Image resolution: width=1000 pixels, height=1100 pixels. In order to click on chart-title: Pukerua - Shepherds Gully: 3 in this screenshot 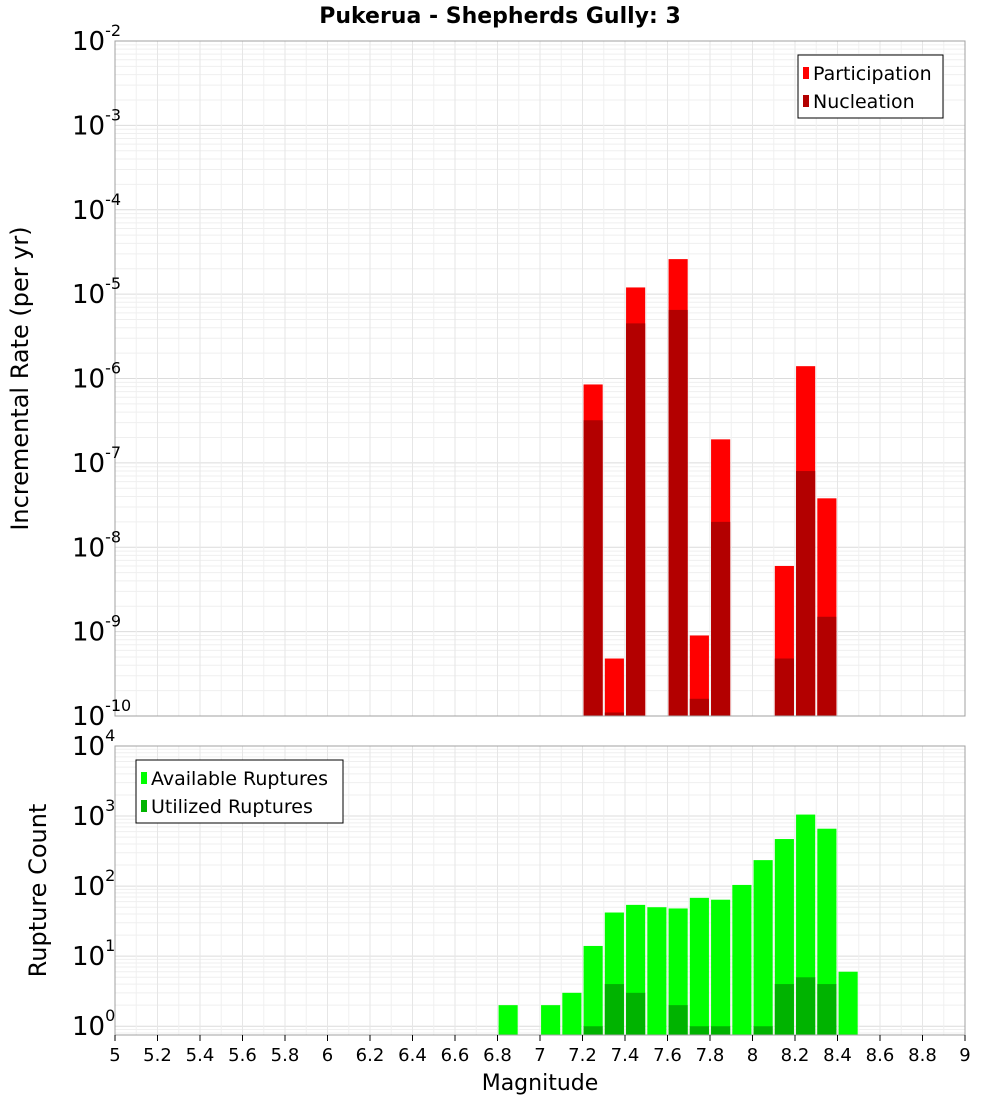, I will do `click(500, 16)`.